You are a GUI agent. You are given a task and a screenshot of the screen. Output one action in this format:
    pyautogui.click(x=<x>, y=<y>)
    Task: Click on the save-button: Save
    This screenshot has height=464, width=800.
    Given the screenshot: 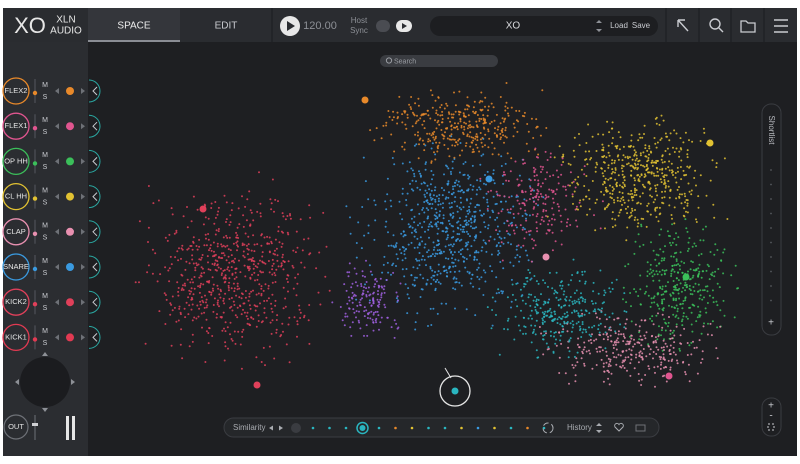 What is the action you would take?
    pyautogui.click(x=641, y=25)
    